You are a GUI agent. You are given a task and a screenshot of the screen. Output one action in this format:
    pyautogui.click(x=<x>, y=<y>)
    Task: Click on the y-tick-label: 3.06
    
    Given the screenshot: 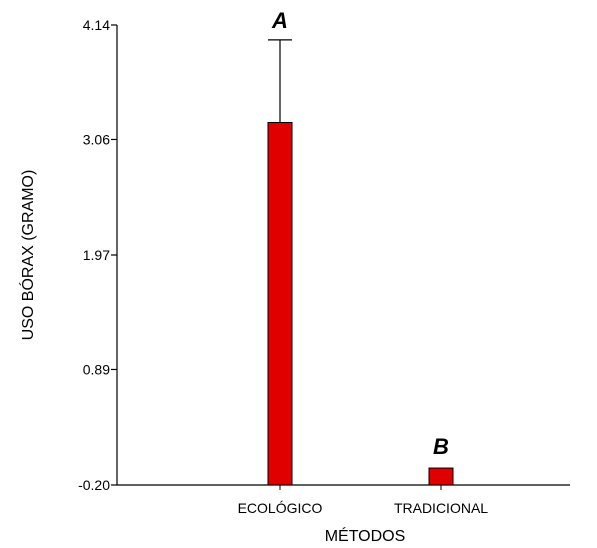 What is the action you would take?
    pyautogui.click(x=96, y=139)
    